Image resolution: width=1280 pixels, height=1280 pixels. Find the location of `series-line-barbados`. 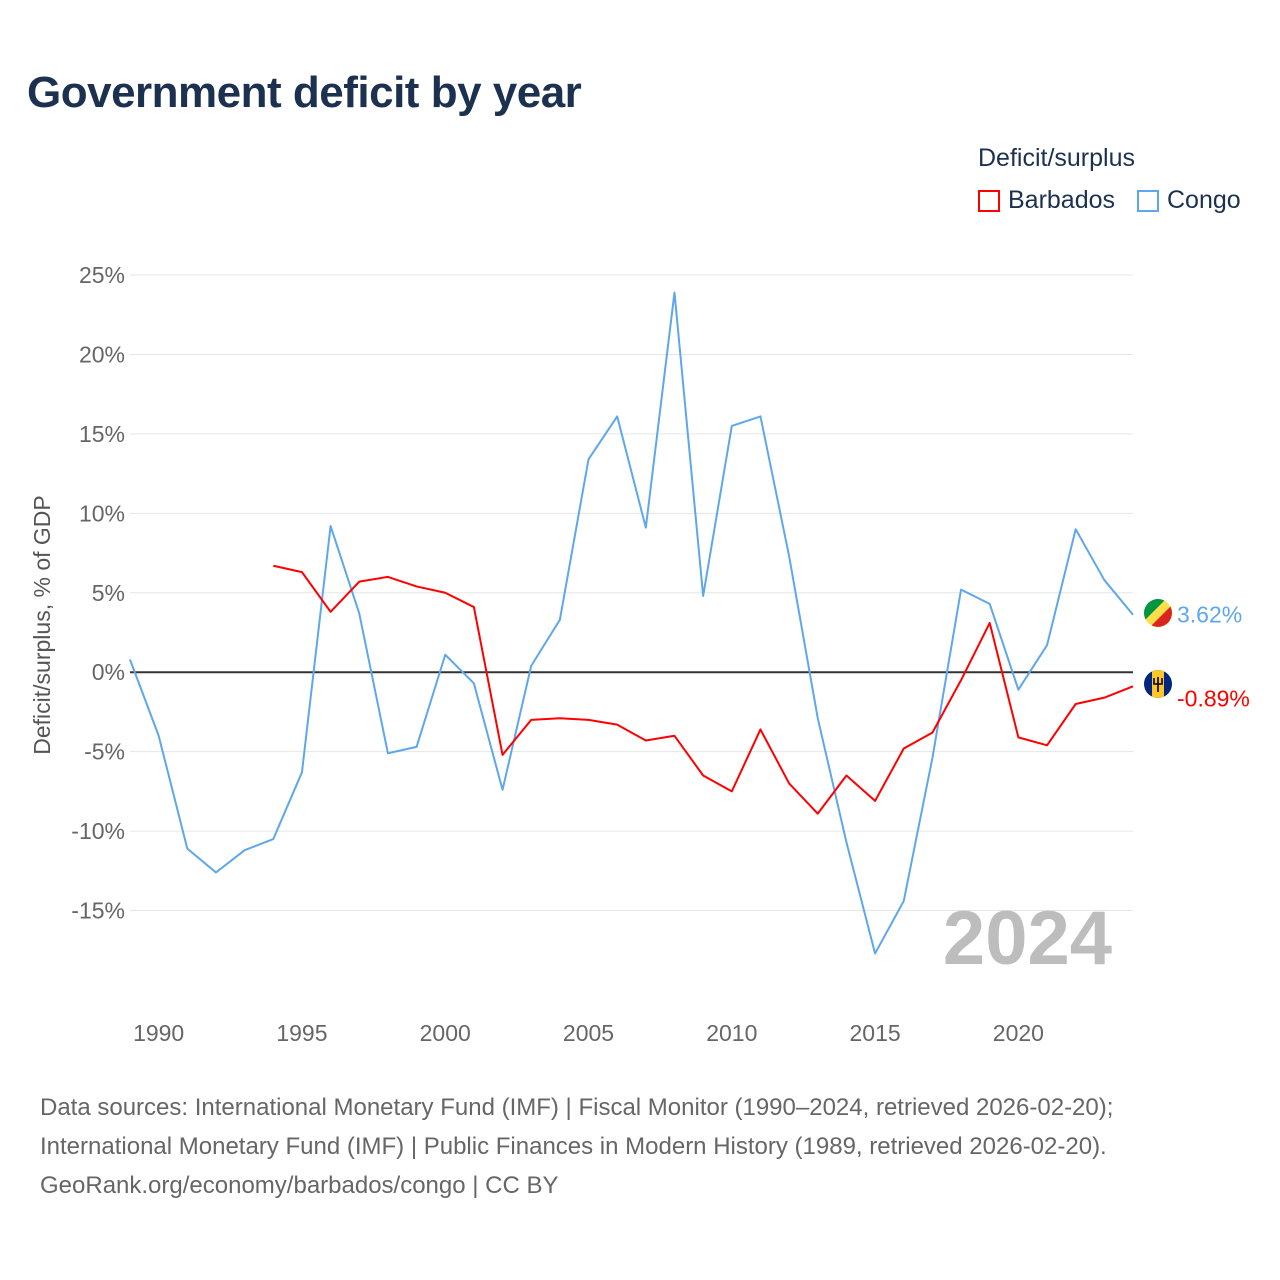

series-line-barbados is located at coordinates (703, 689).